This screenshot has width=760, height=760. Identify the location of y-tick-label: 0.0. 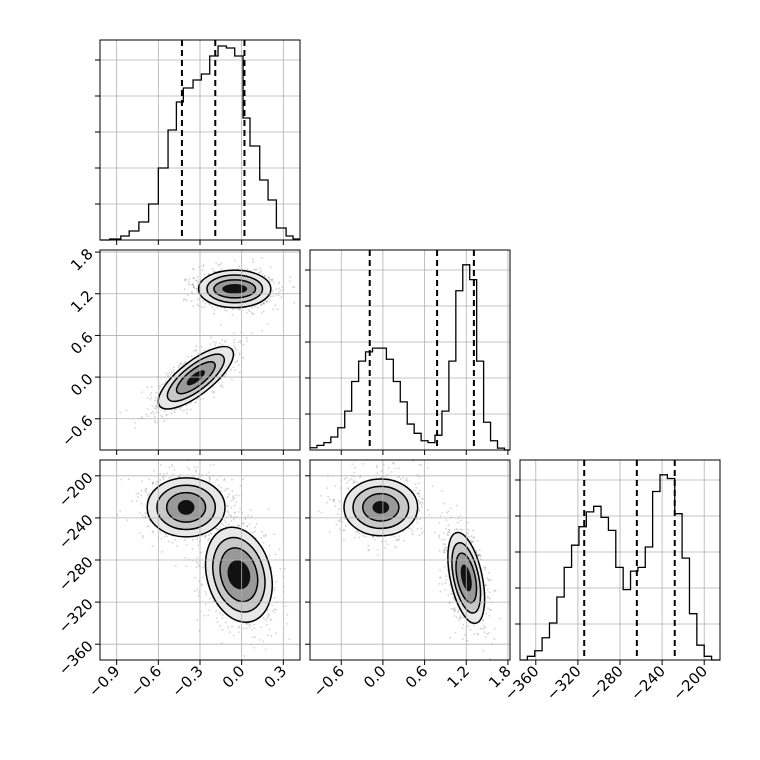
(82, 385).